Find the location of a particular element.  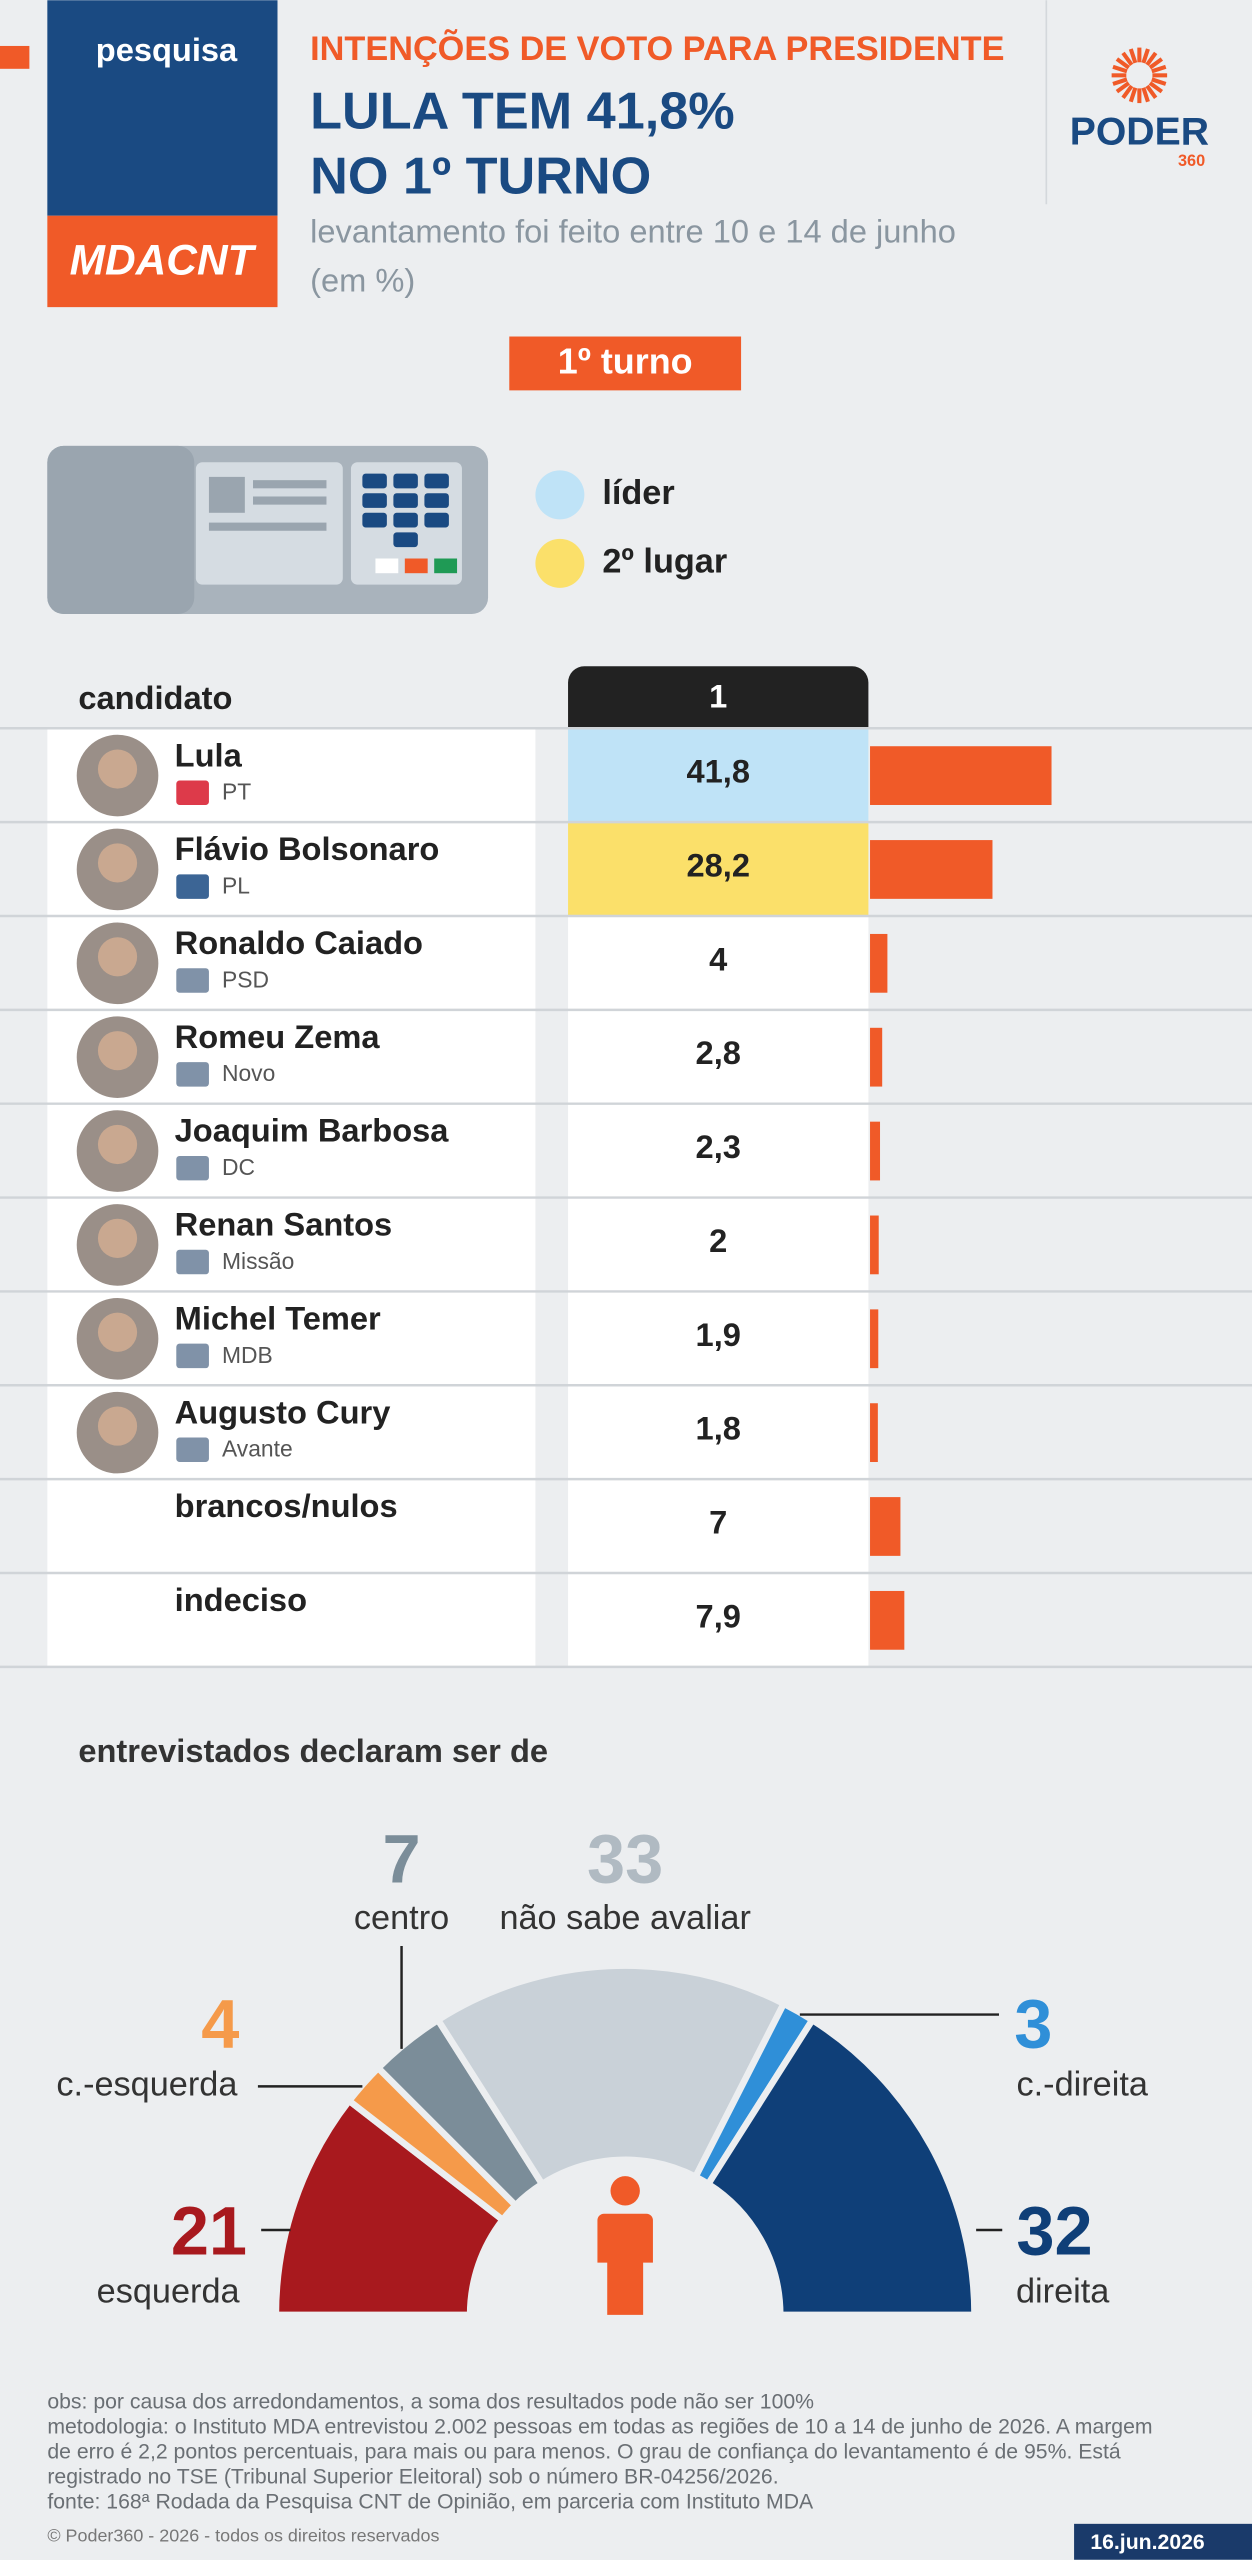

value-label: 7,9 is located at coordinates (718, 1615).